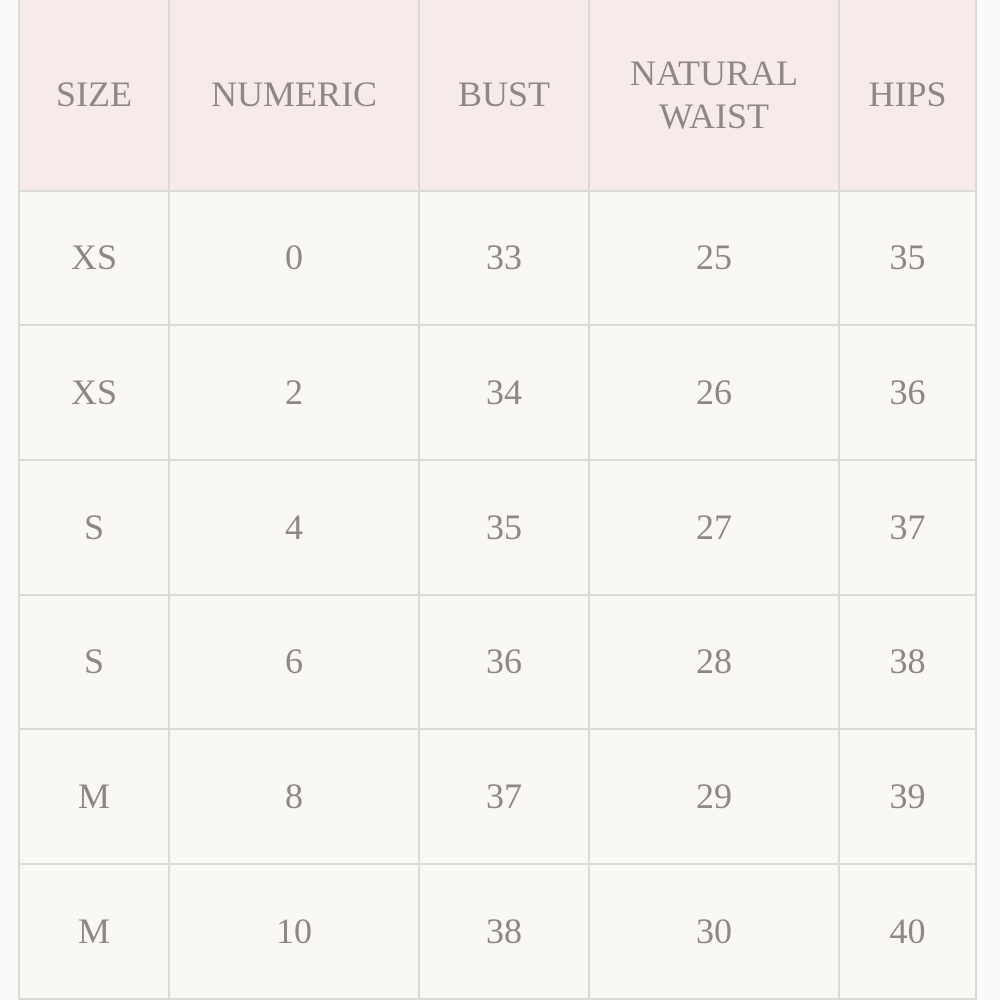 The height and width of the screenshot is (1000, 1000). I want to click on header-cell: HIPS, so click(908, 96).